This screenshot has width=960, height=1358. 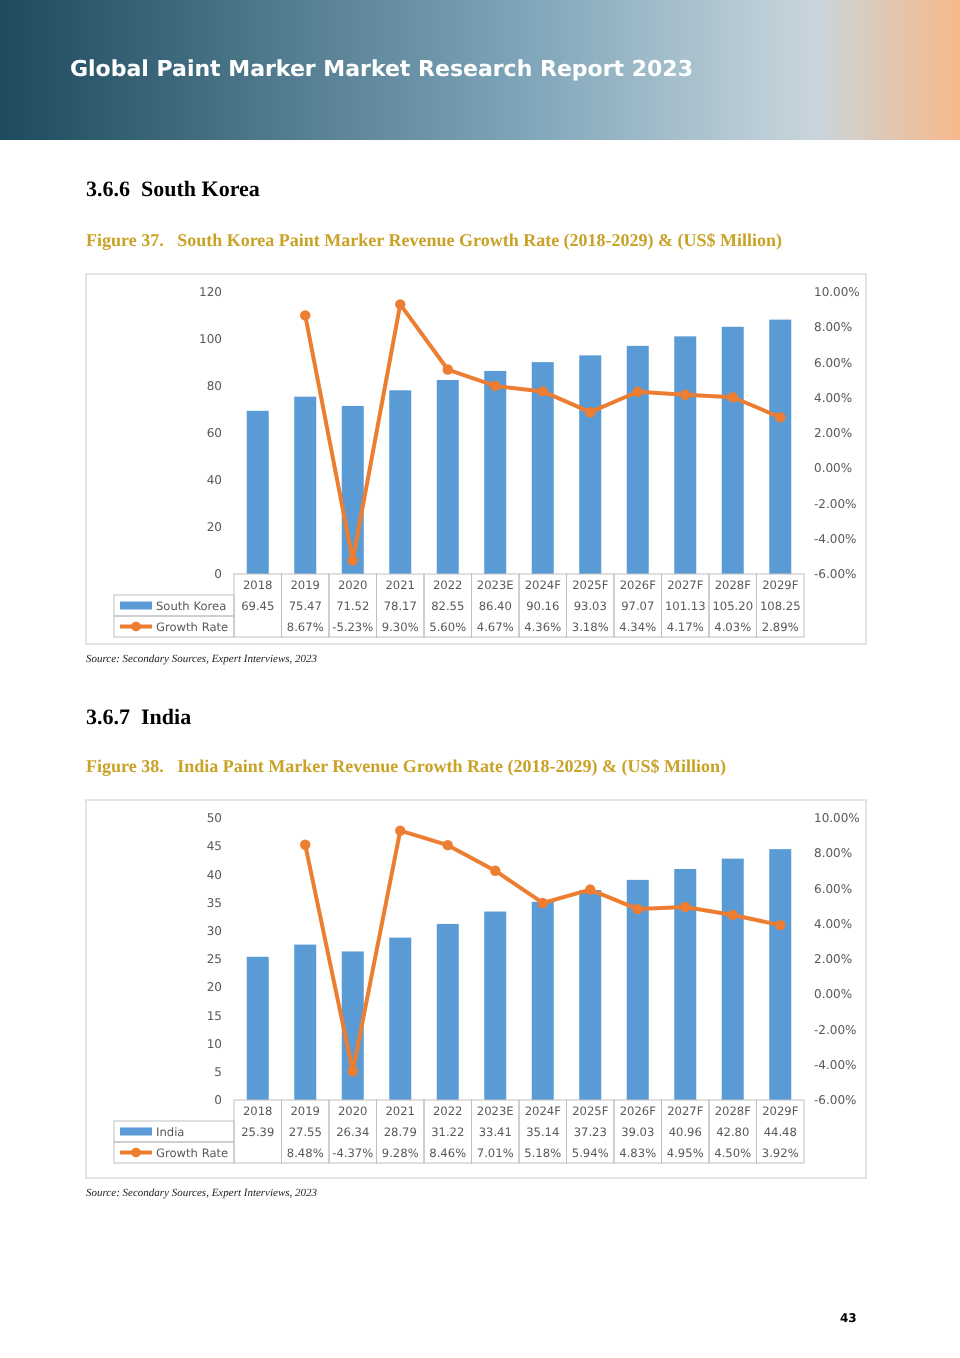 I want to click on text: 3.6.7 India, so click(x=139, y=718).